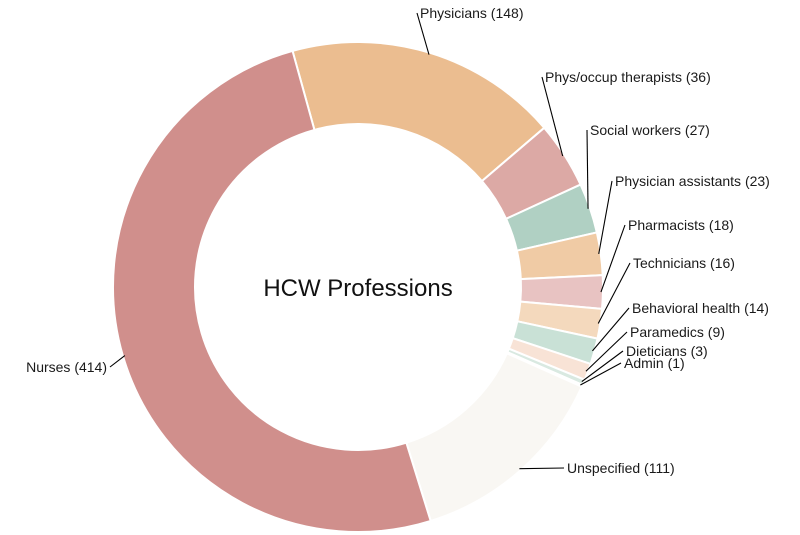 This screenshot has width=800, height=535. What do you see at coordinates (611, 329) in the screenshot?
I see `leader-line-behavioral-health` at bounding box center [611, 329].